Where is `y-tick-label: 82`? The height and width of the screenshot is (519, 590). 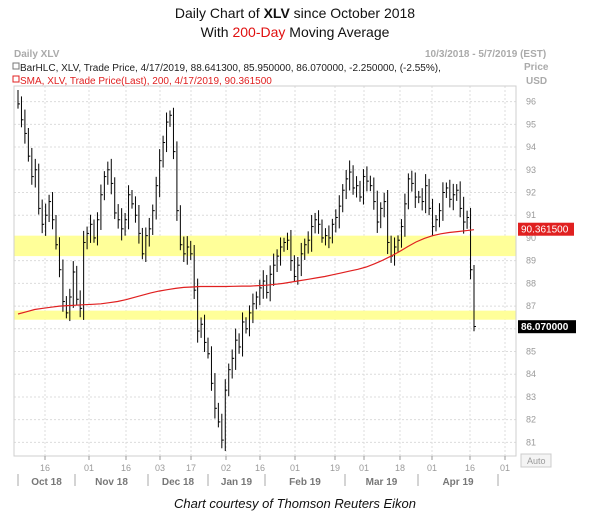 y-tick-label: 82 is located at coordinates (531, 420).